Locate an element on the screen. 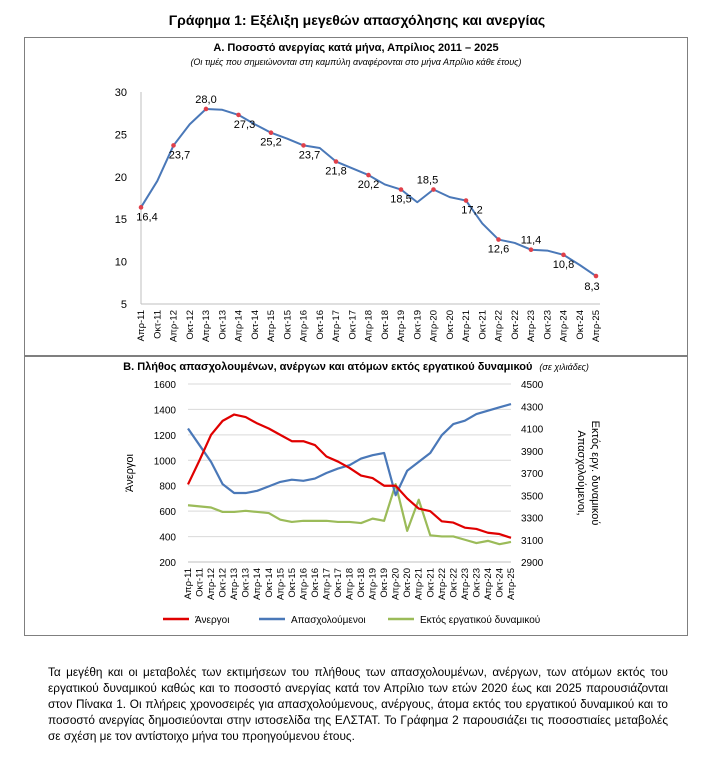 The image size is (714, 762). chart-a-data-label: 16,4 is located at coordinates (146, 217).